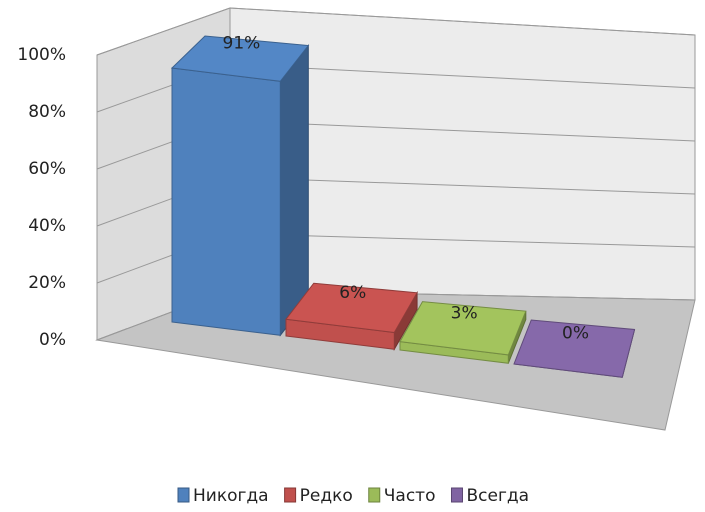 The height and width of the screenshot is (512, 705). What do you see at coordinates (352, 293) in the screenshot?
I see `data-label: 6%` at bounding box center [352, 293].